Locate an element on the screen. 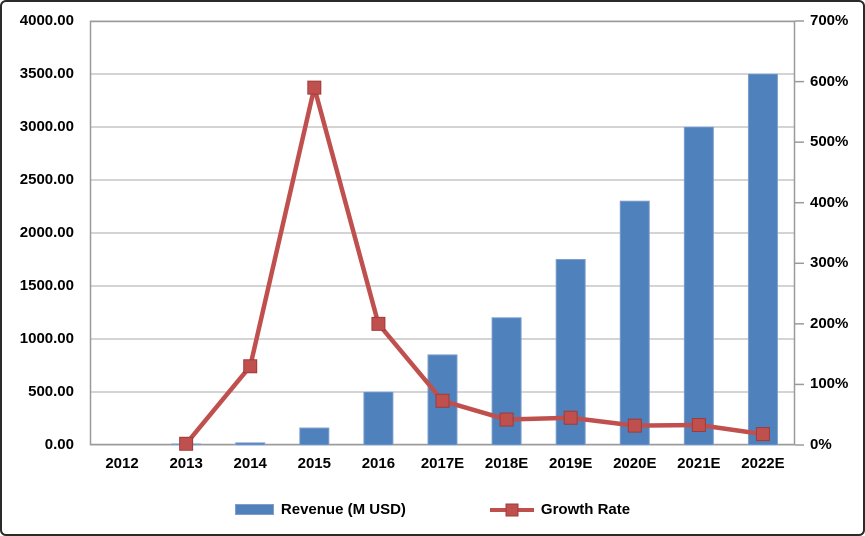 The width and height of the screenshot is (865, 536). revenue-swatch-icon is located at coordinates (254, 509).